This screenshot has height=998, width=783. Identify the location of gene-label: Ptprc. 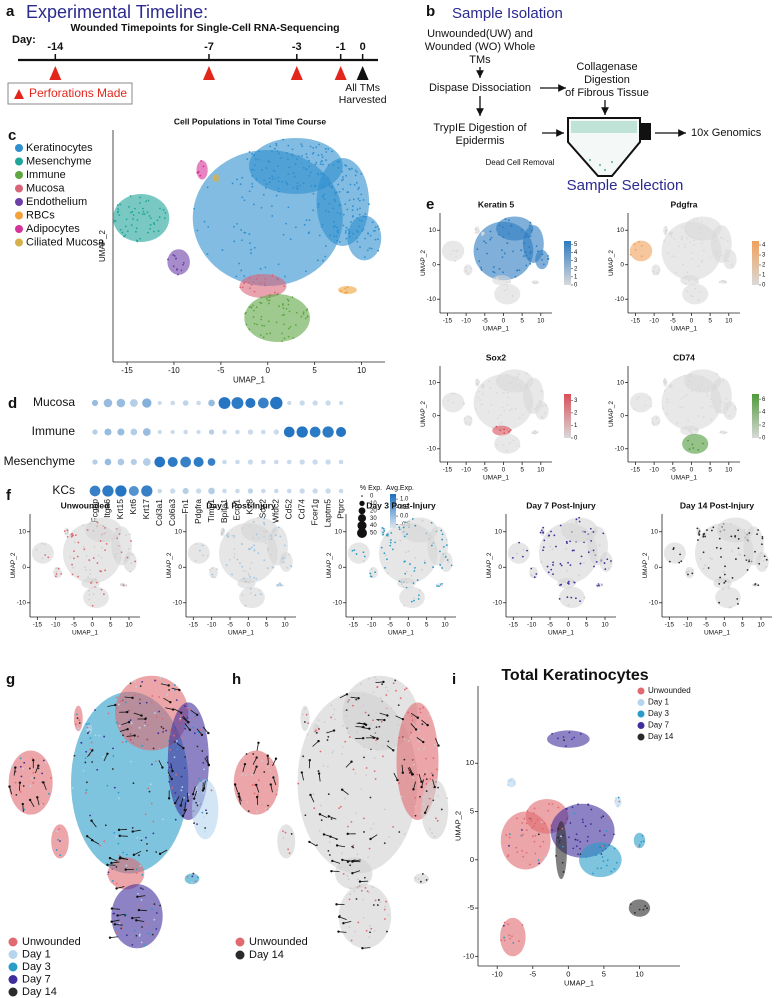
(340, 508).